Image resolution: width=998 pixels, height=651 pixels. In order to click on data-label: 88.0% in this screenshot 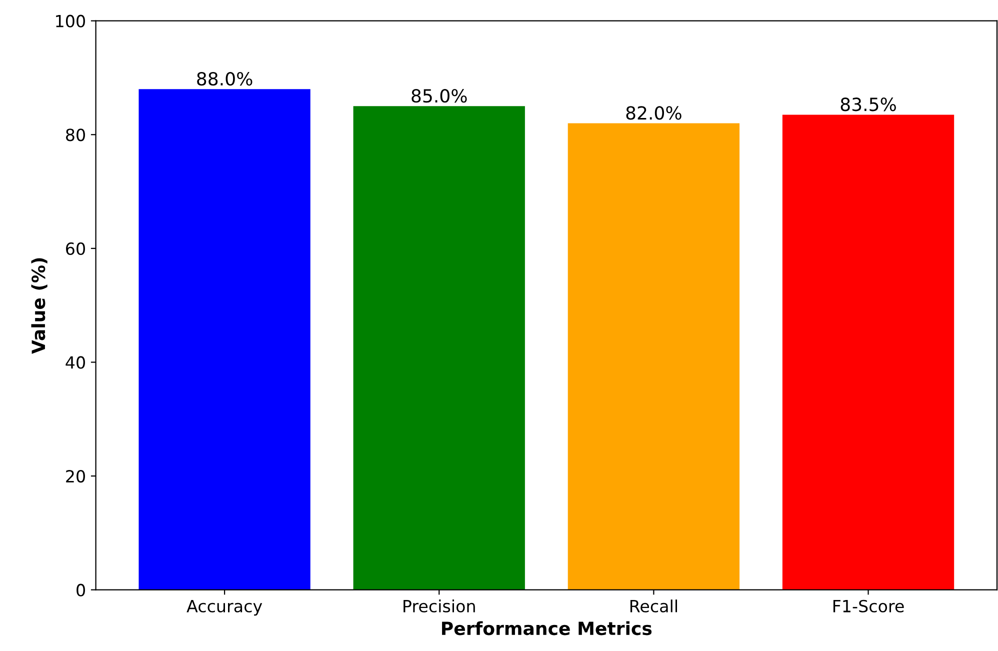, I will do `click(224, 79)`.